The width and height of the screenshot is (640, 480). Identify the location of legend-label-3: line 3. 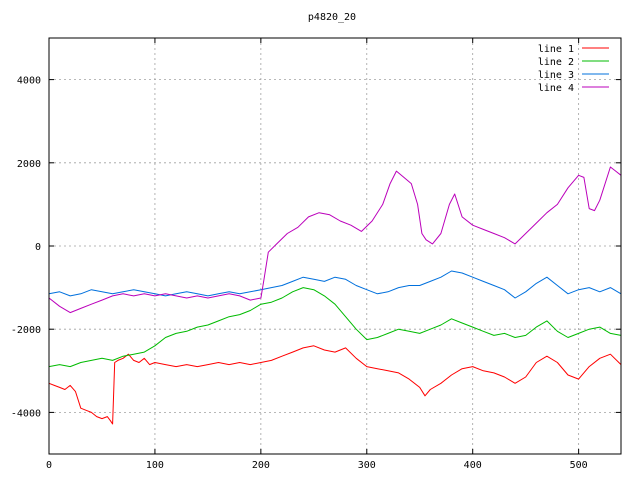
(556, 75).